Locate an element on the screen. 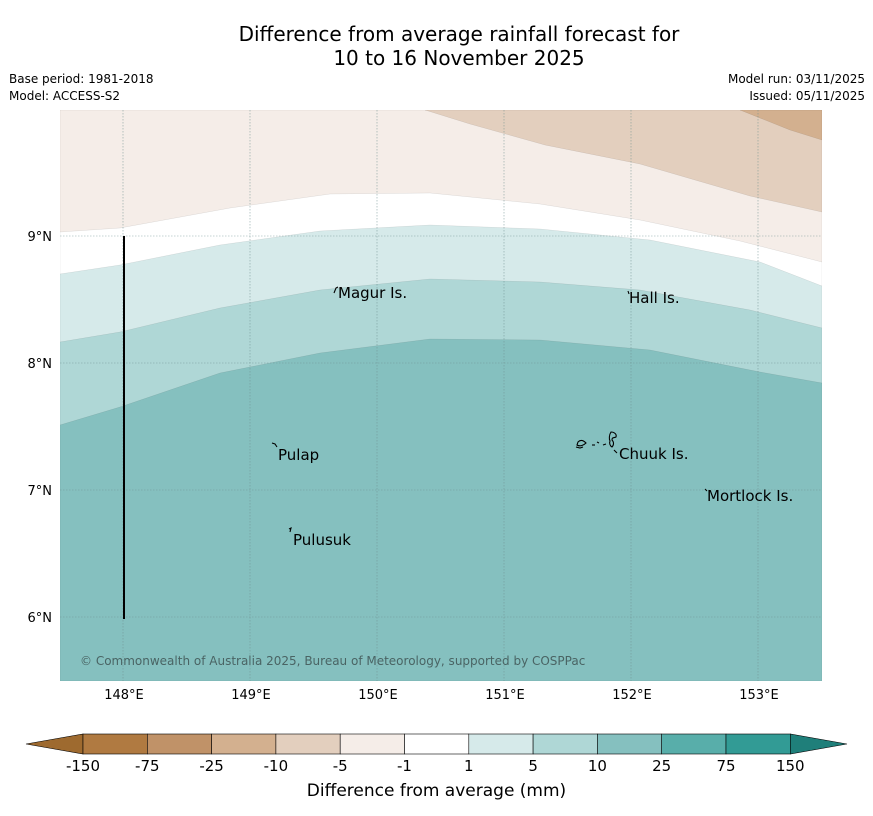 This screenshot has width=873, height=816. issued-date: Issued: 05/11/2025 is located at coordinates (807, 96).